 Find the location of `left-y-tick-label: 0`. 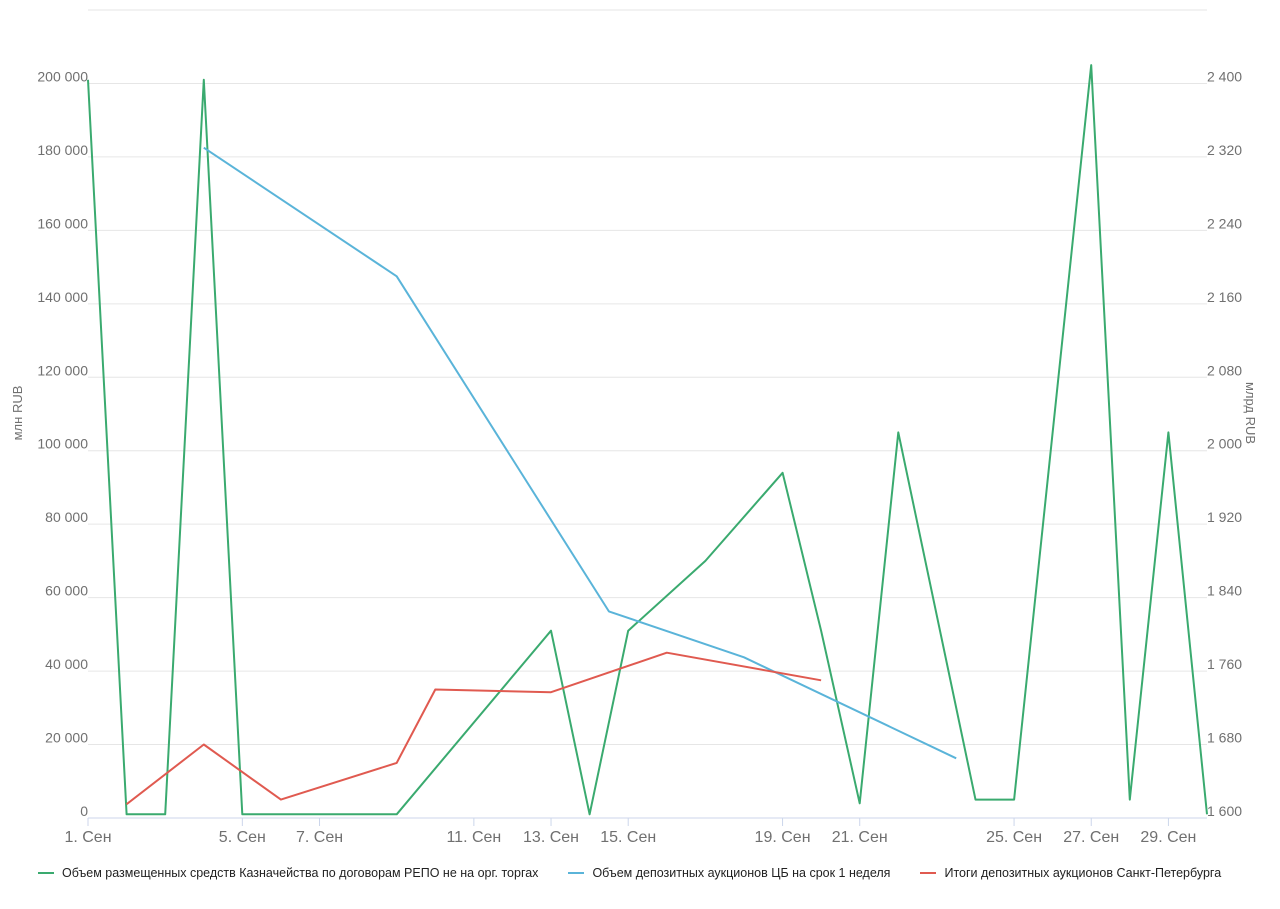

left-y-tick-label: 0 is located at coordinates (84, 811).